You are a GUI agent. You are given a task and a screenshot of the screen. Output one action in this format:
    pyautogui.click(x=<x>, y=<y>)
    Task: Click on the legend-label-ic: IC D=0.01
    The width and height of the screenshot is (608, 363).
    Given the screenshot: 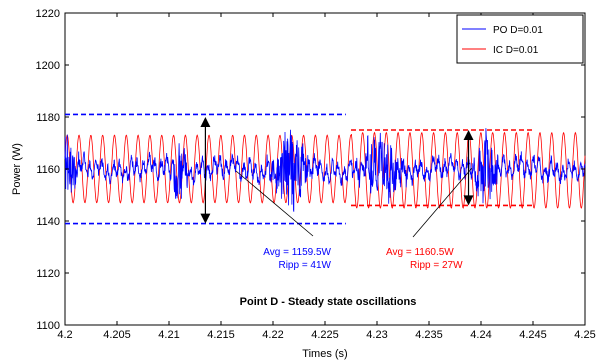 What is the action you would take?
    pyautogui.click(x=516, y=50)
    